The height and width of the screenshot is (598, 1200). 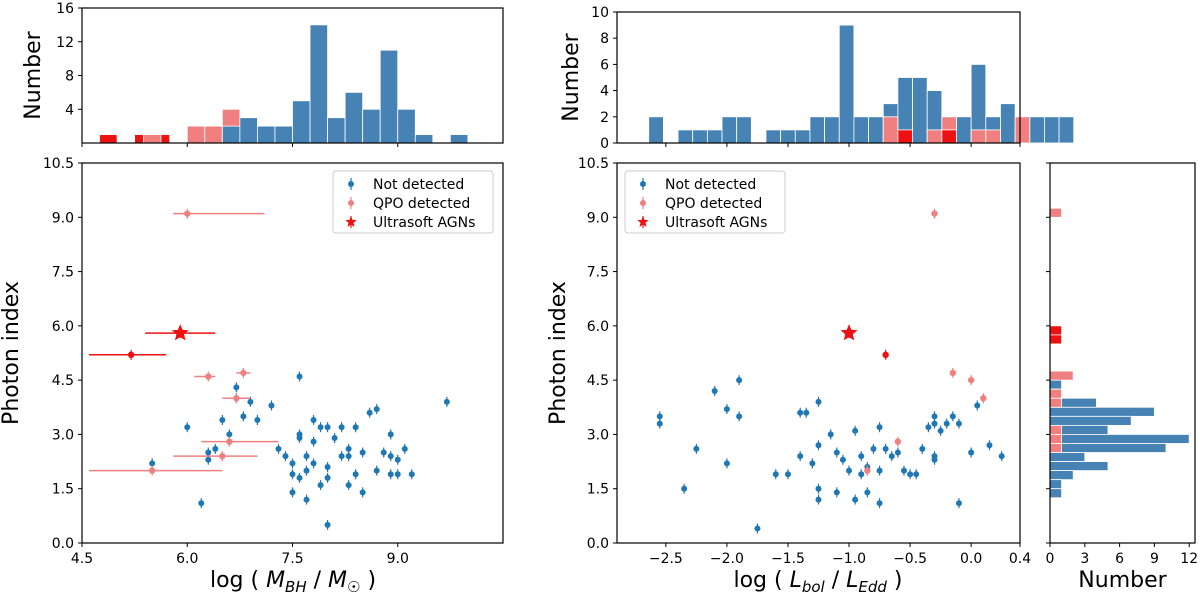 What do you see at coordinates (817, 582) in the screenshot?
I see `x-axis-label: log ( Lbol / LEdd )` at bounding box center [817, 582].